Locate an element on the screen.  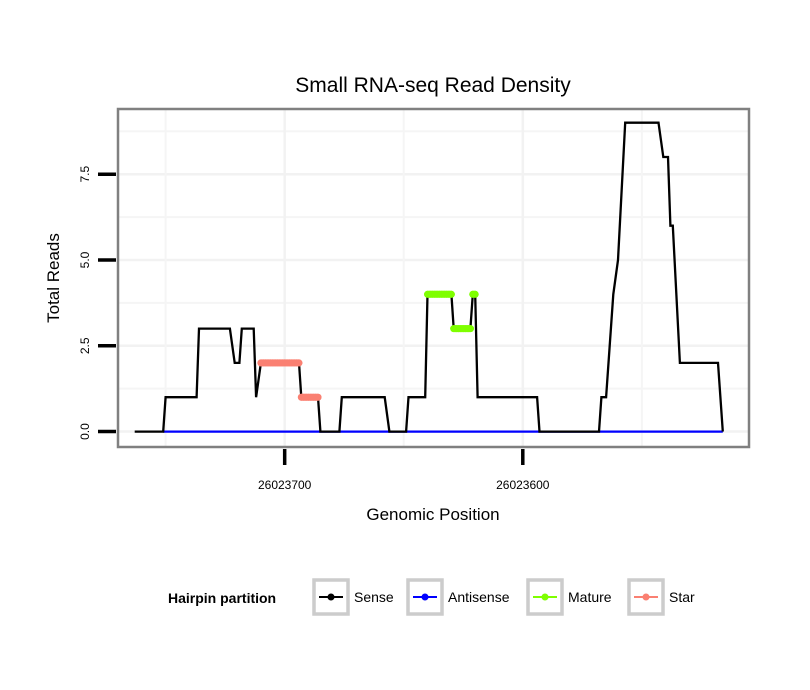
y-axis: 0.0 2.5 5.0 7.5 is located at coordinates (97, 303).